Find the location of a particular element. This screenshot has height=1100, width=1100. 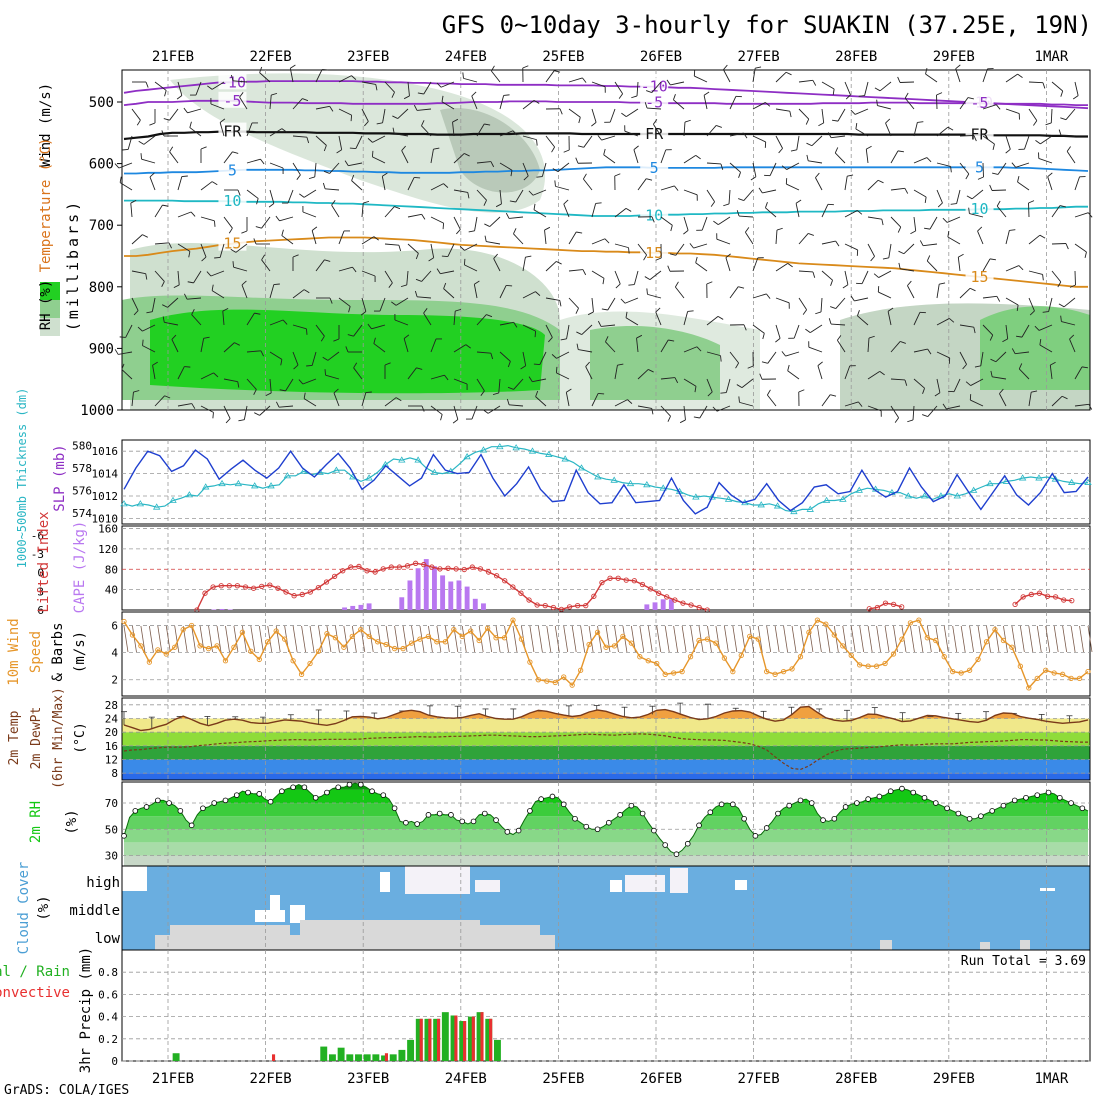

cape-bar is located at coordinates (475, 604).